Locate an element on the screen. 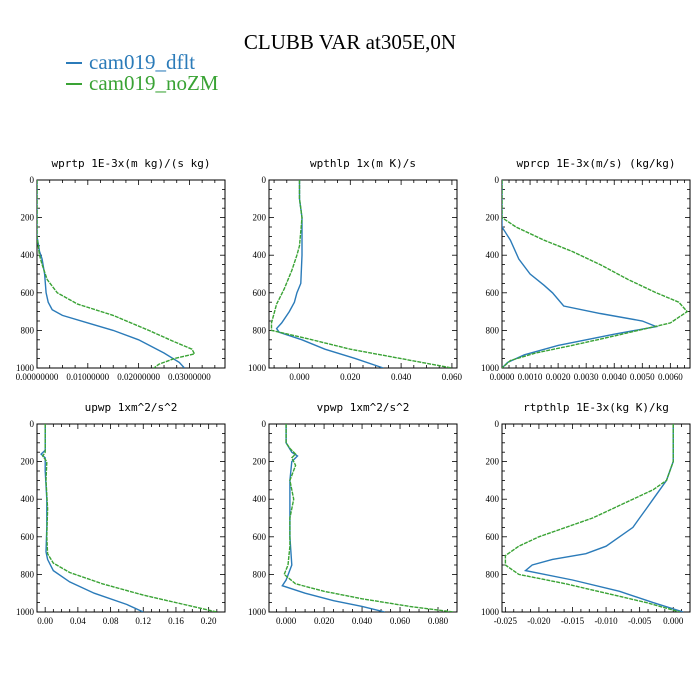  x-tick-label: 0.0040 is located at coordinates (614, 377).